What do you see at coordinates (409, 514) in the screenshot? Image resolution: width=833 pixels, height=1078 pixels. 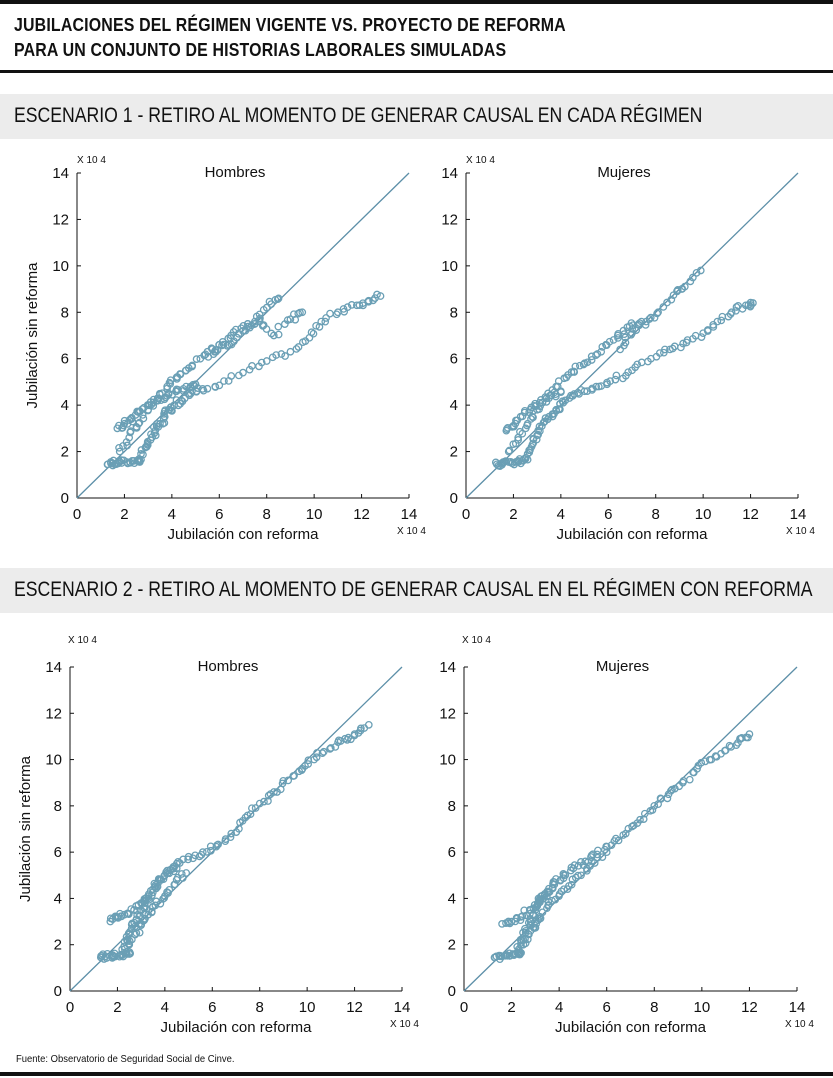 I see `x-tick-label: 14` at bounding box center [409, 514].